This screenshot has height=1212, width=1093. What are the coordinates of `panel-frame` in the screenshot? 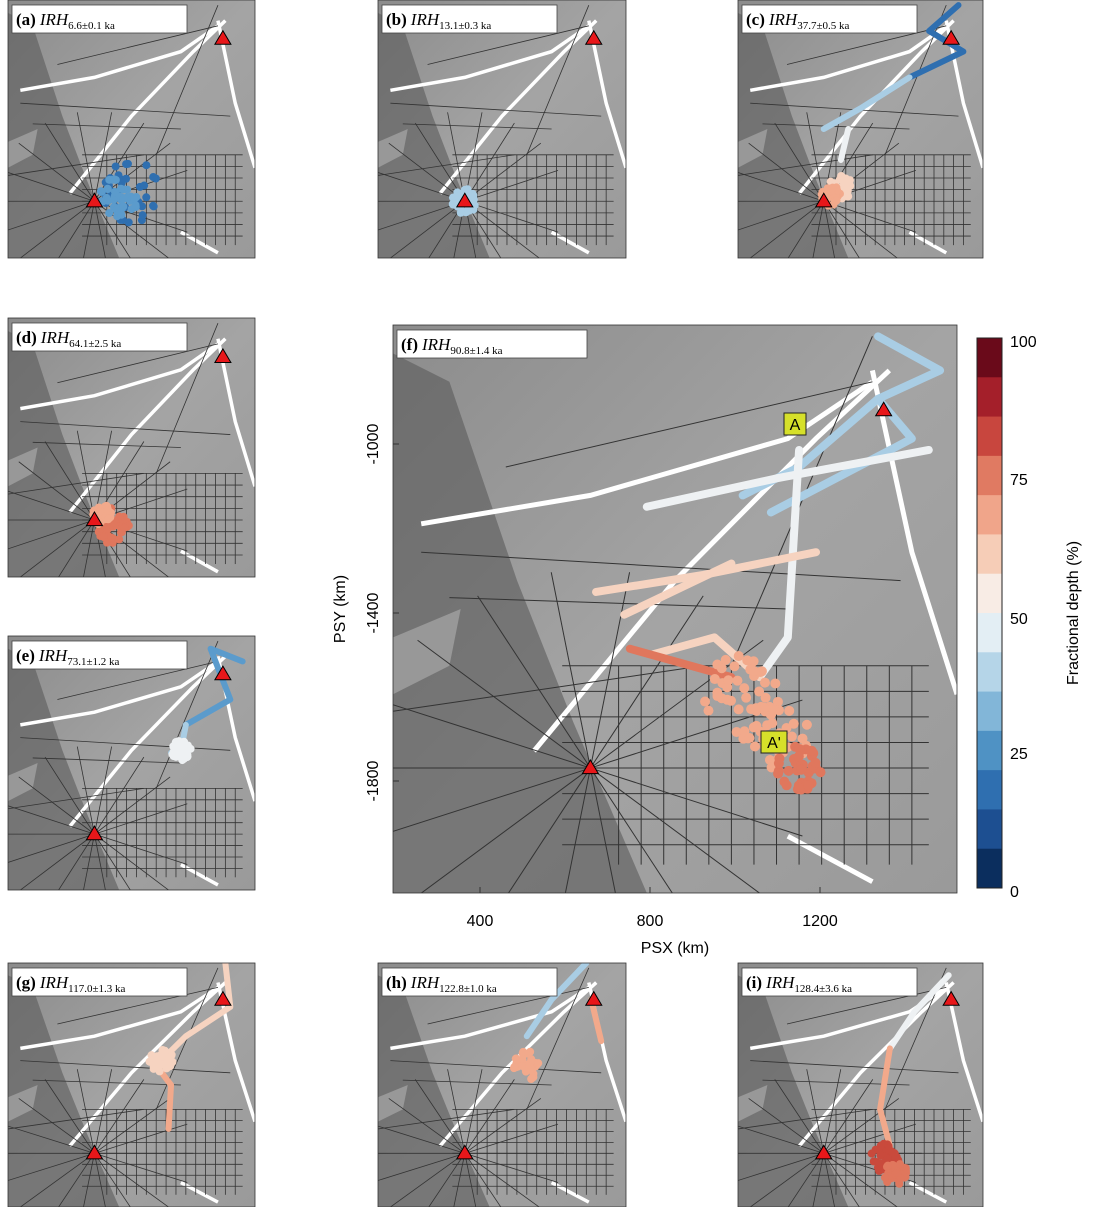 It's located at (131, 129).